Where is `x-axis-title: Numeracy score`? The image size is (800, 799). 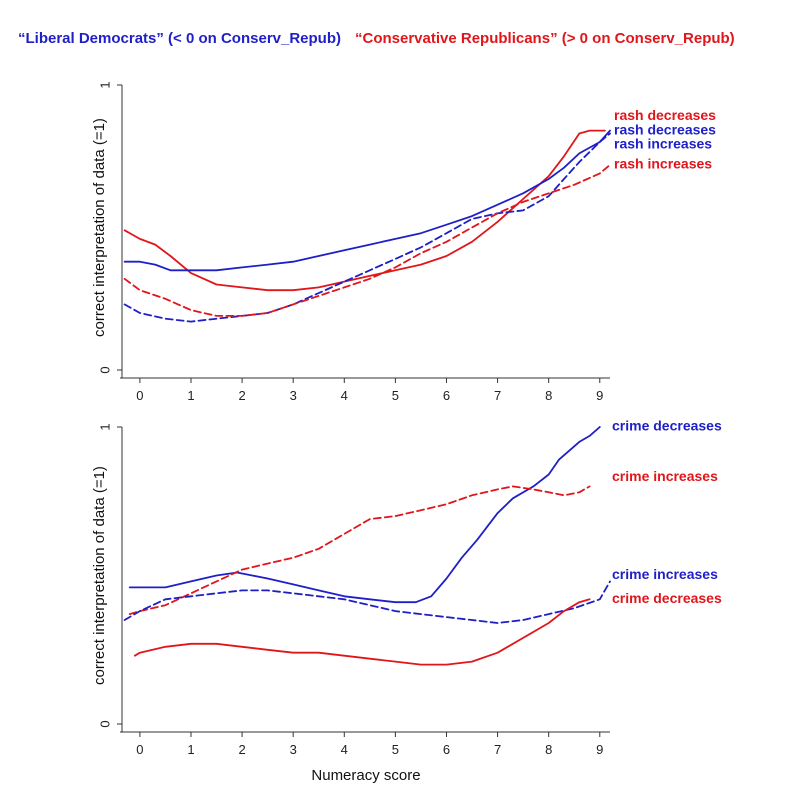
x-axis-title: Numeracy score is located at coordinates (365, 775).